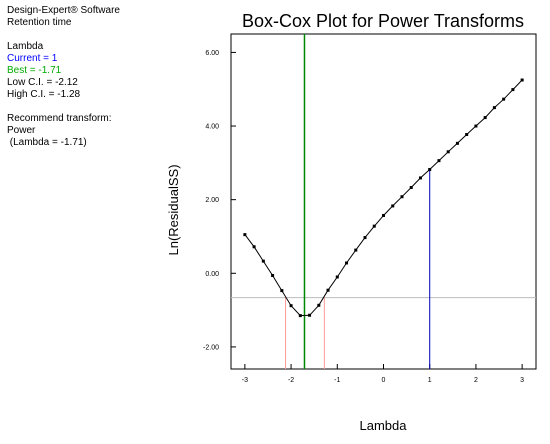  I want to click on x-tick-label: 1, so click(430, 380).